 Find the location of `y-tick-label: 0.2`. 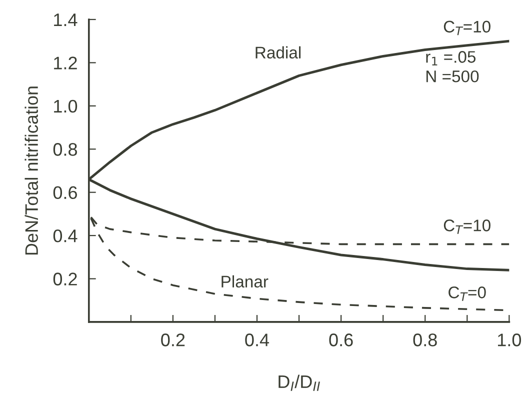

y-tick-label: 0.2 is located at coordinates (65, 279).